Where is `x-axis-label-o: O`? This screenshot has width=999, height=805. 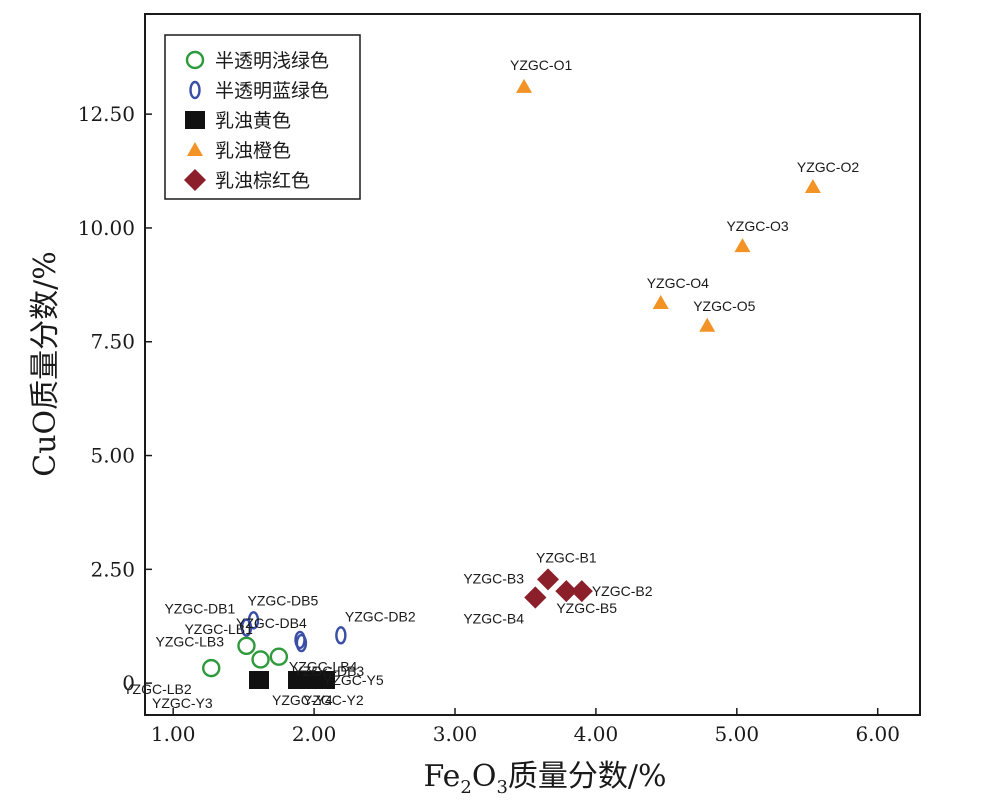
x-axis-label-o: O is located at coordinates (484, 776).